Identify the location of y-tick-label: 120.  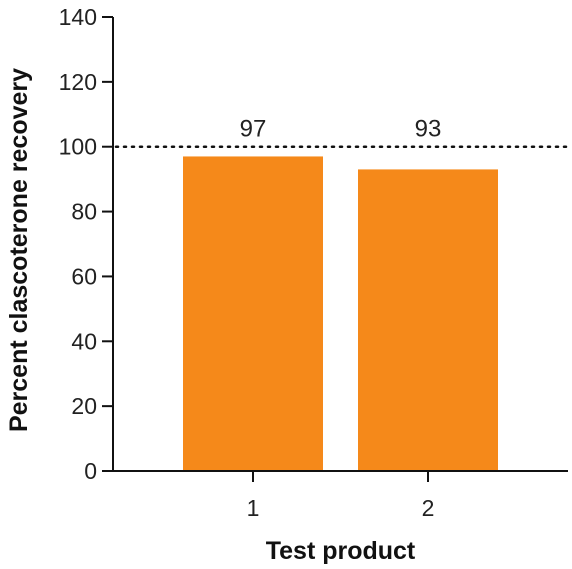
(78, 82).